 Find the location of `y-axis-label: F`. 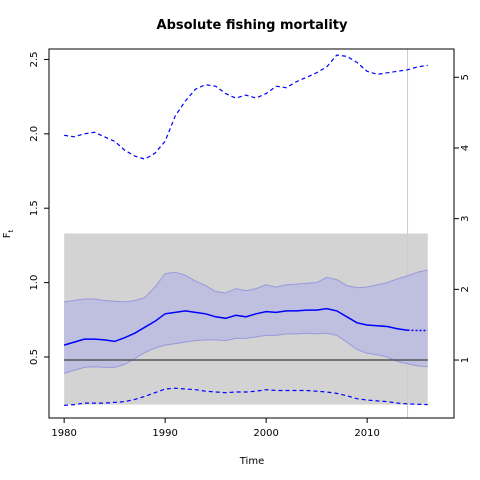

y-axis-label: F is located at coordinates (7, 235).